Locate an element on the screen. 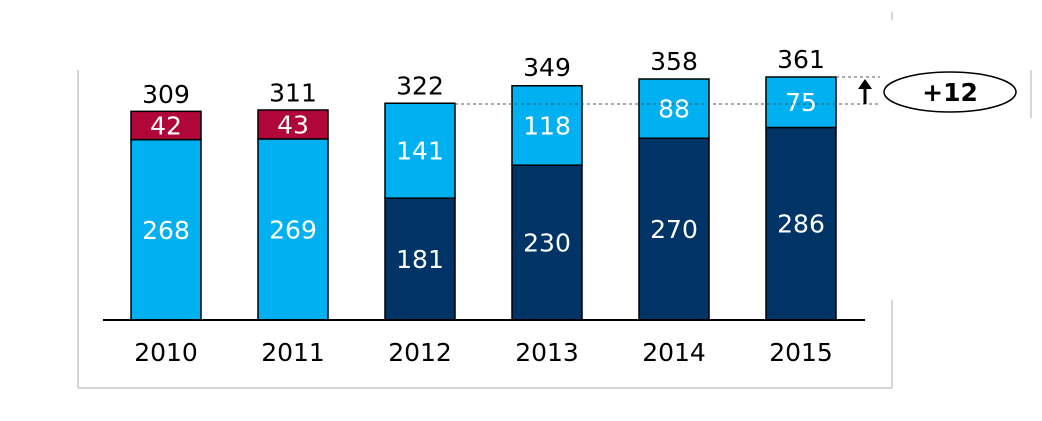  x-tick-label-2013: 2013 is located at coordinates (547, 352).